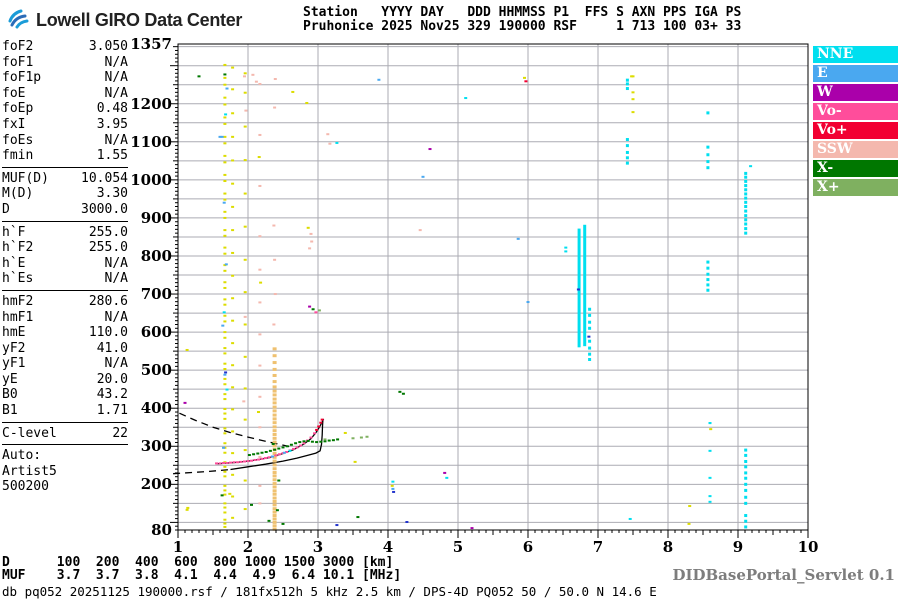  What do you see at coordinates (65, 179) in the screenshot?
I see `param-row: MUF(D) 10.054` at bounding box center [65, 179].